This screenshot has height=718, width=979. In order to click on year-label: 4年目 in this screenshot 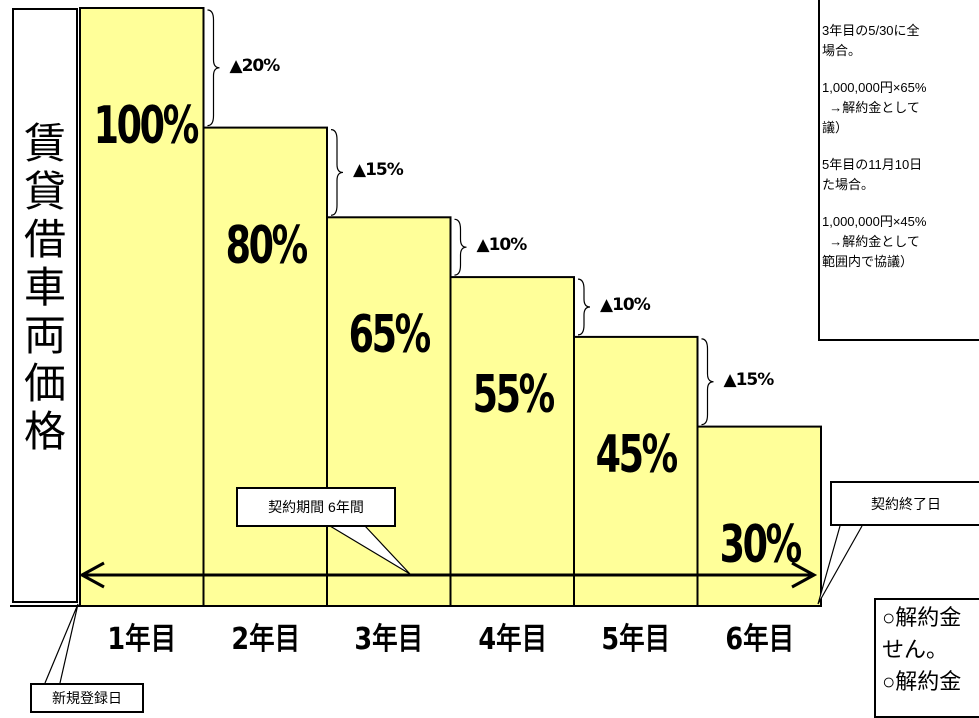, I will do `click(512, 639)`.